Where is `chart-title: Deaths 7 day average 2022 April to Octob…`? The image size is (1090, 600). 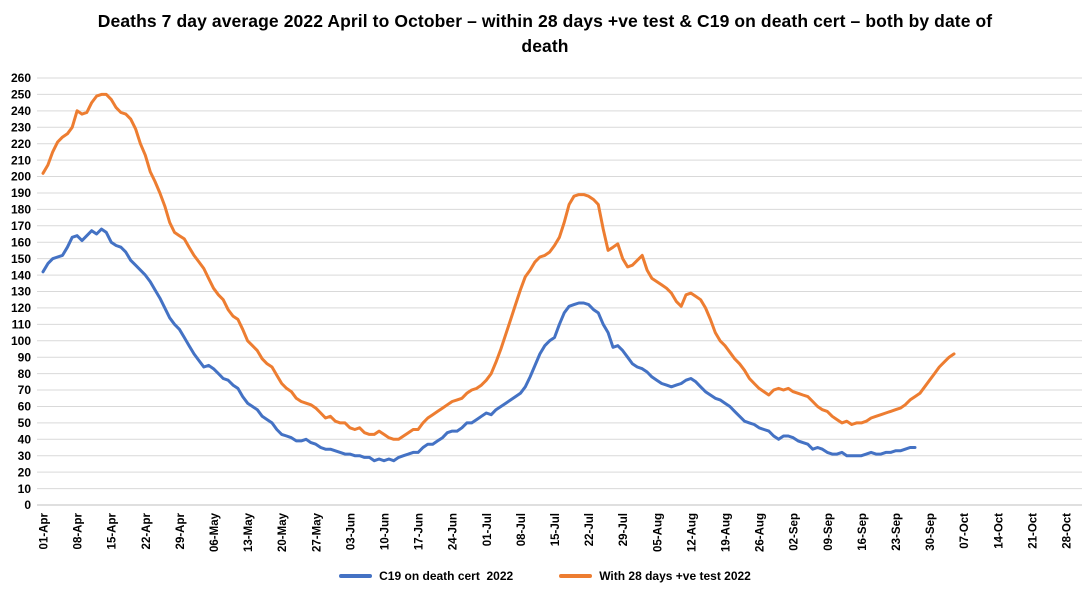
chart-title: Deaths 7 day average 2022 April to Octob… is located at coordinates (545, 34).